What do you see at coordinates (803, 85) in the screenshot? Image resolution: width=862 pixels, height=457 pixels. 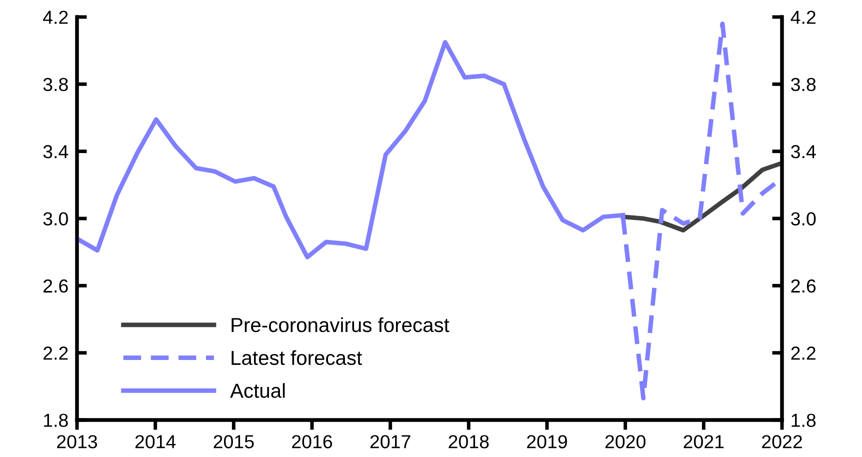 I see `y2-tick-label: 3.8` at bounding box center [803, 85].